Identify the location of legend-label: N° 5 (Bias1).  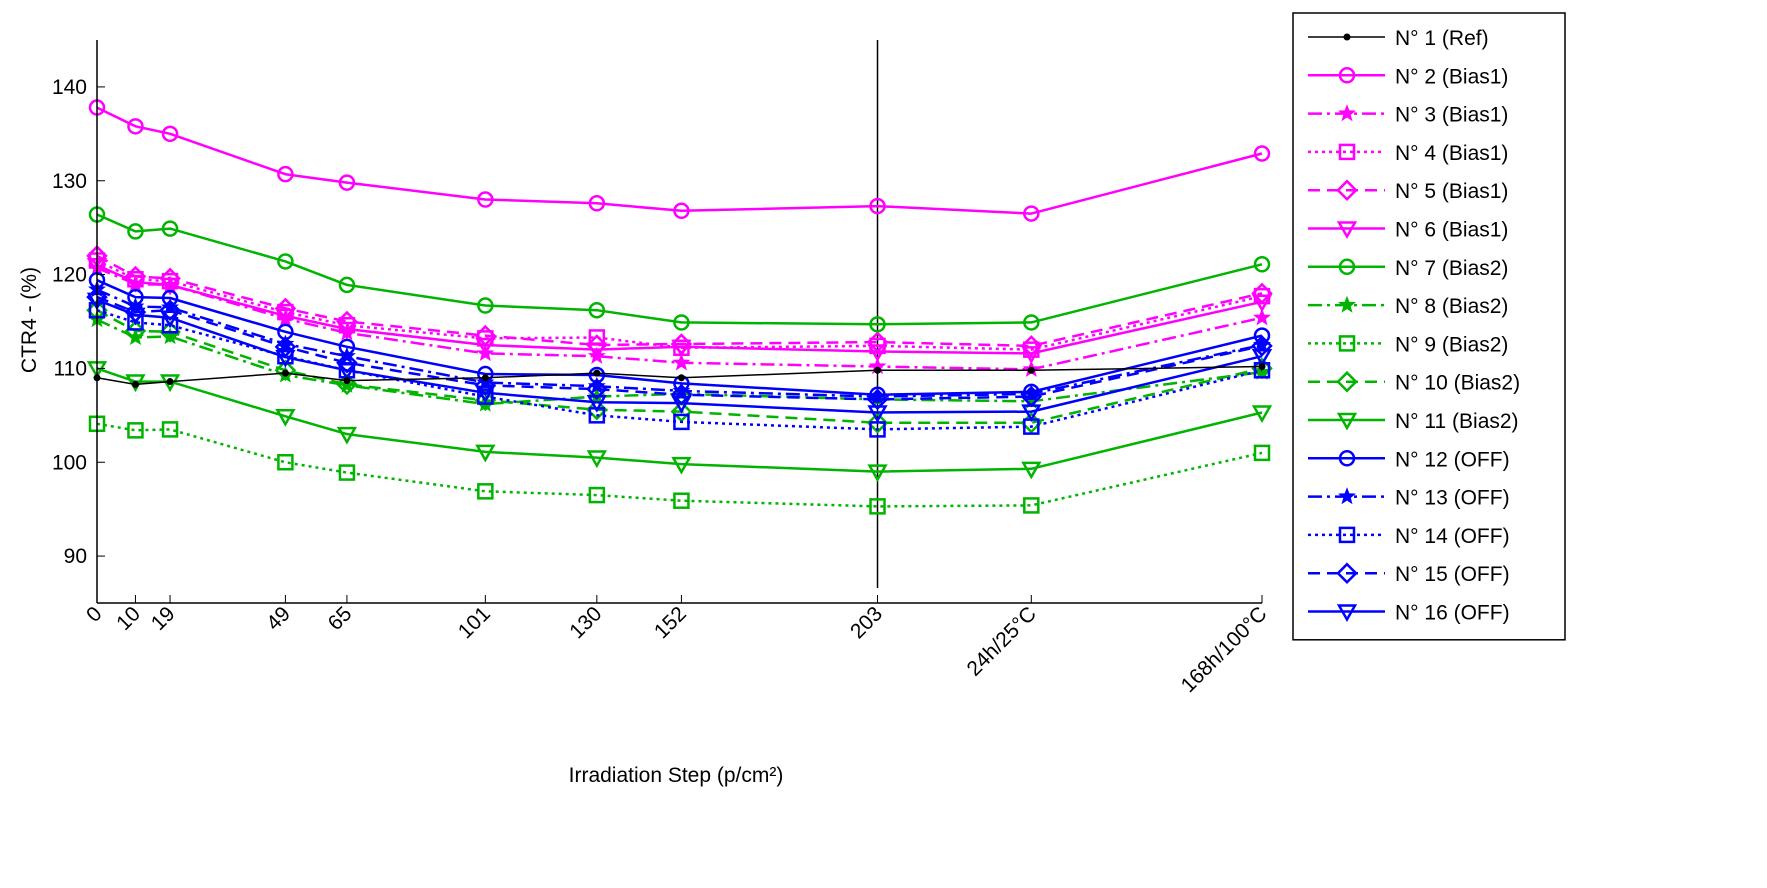
(1451, 191).